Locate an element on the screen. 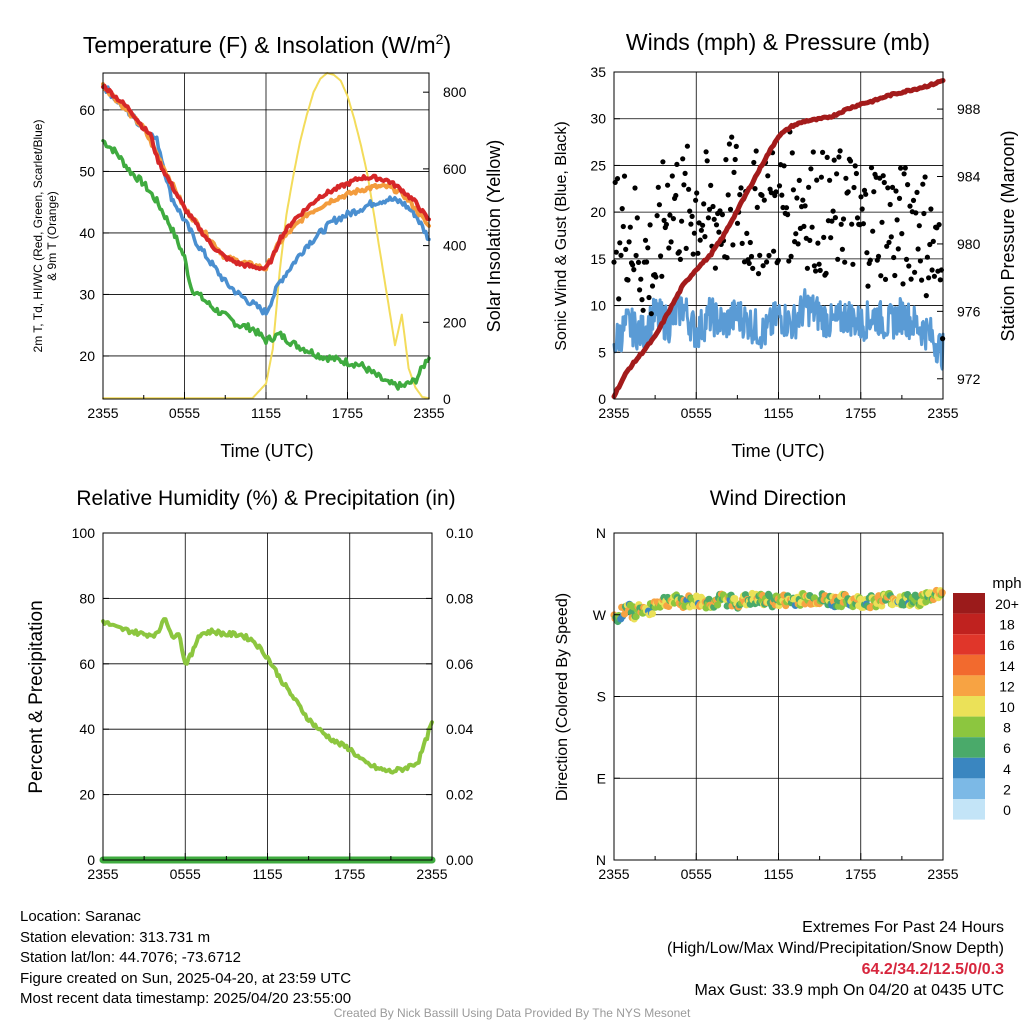 The image size is (1024, 1024). wind-series is located at coordinates (778, 238).